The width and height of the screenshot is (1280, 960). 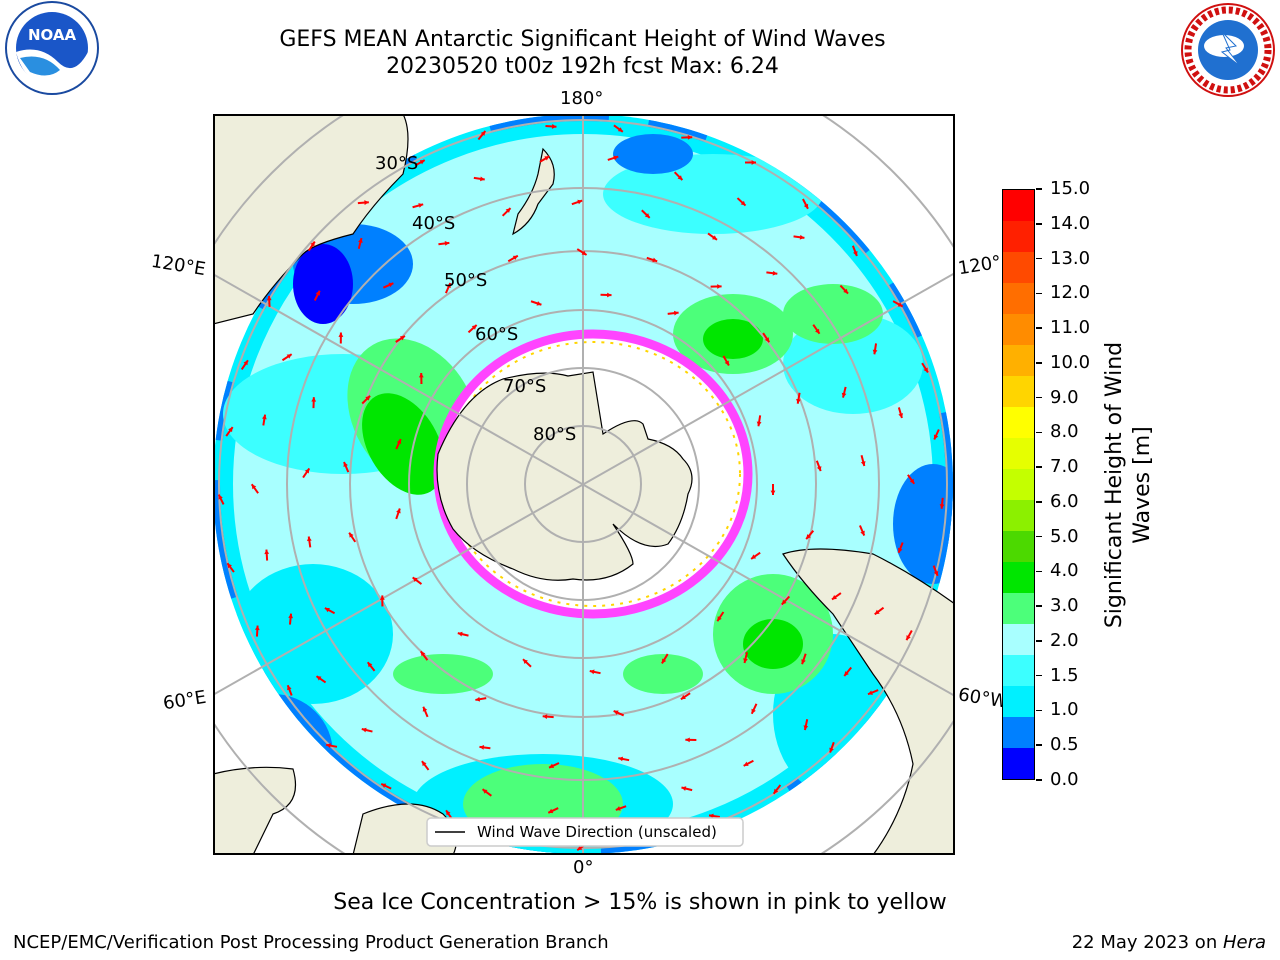 What do you see at coordinates (1070, 362) in the screenshot?
I see `colorbar-tick-label: 10.0` at bounding box center [1070, 362].